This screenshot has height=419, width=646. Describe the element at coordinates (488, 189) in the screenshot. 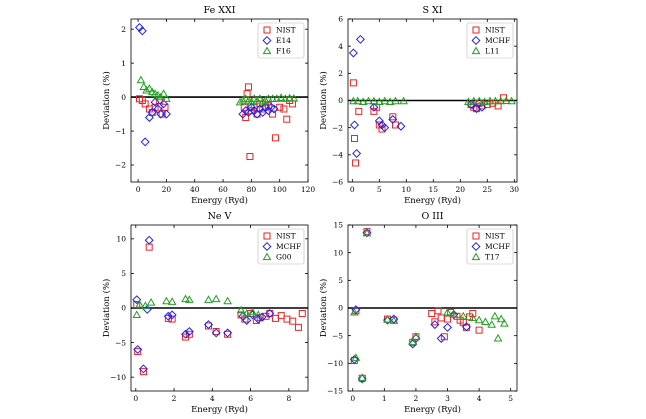

I see `x-tick-label: 25` at that location.